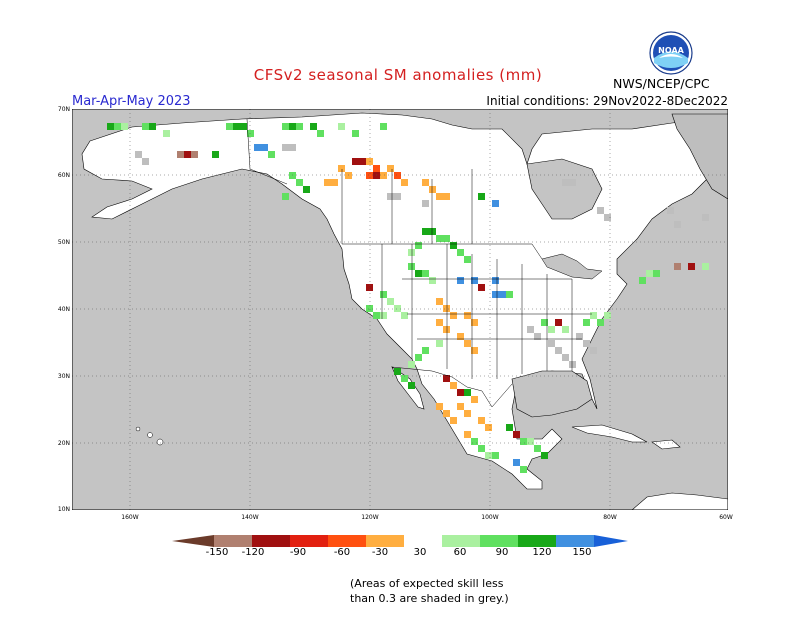 The width and height of the screenshot is (800, 618). Describe the element at coordinates (63, 376) in the screenshot. I see `lat-label: 30N` at that location.